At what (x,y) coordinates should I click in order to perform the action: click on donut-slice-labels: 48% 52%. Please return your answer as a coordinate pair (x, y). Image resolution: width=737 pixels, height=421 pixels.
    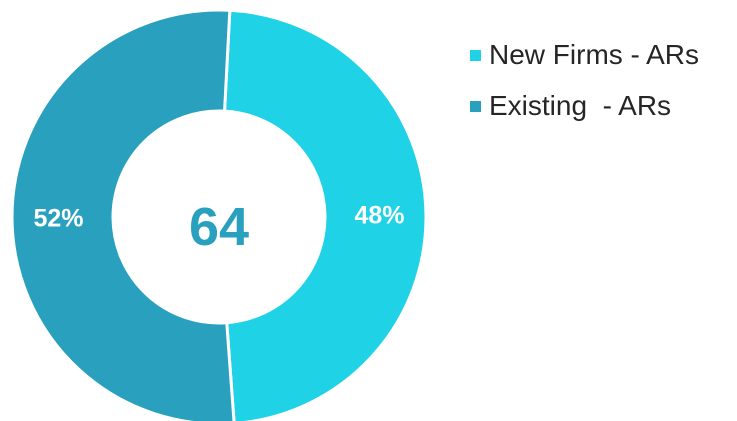
    Looking at the image, I should click on (218, 216).